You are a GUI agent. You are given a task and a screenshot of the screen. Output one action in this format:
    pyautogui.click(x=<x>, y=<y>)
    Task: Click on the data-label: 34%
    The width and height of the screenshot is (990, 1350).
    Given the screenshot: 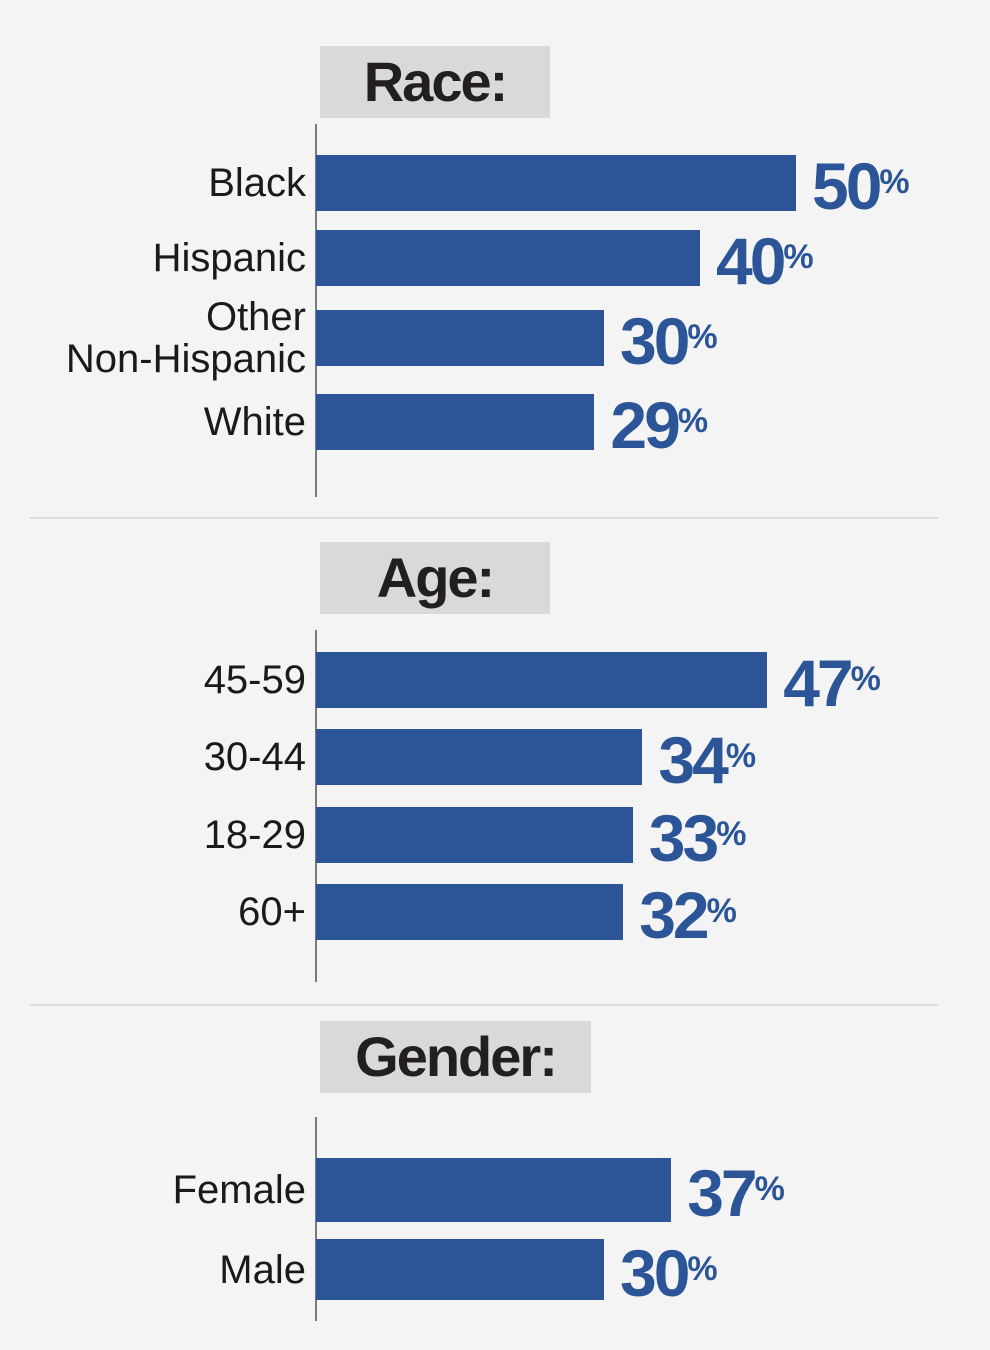 What is the action you would take?
    pyautogui.click(x=707, y=760)
    